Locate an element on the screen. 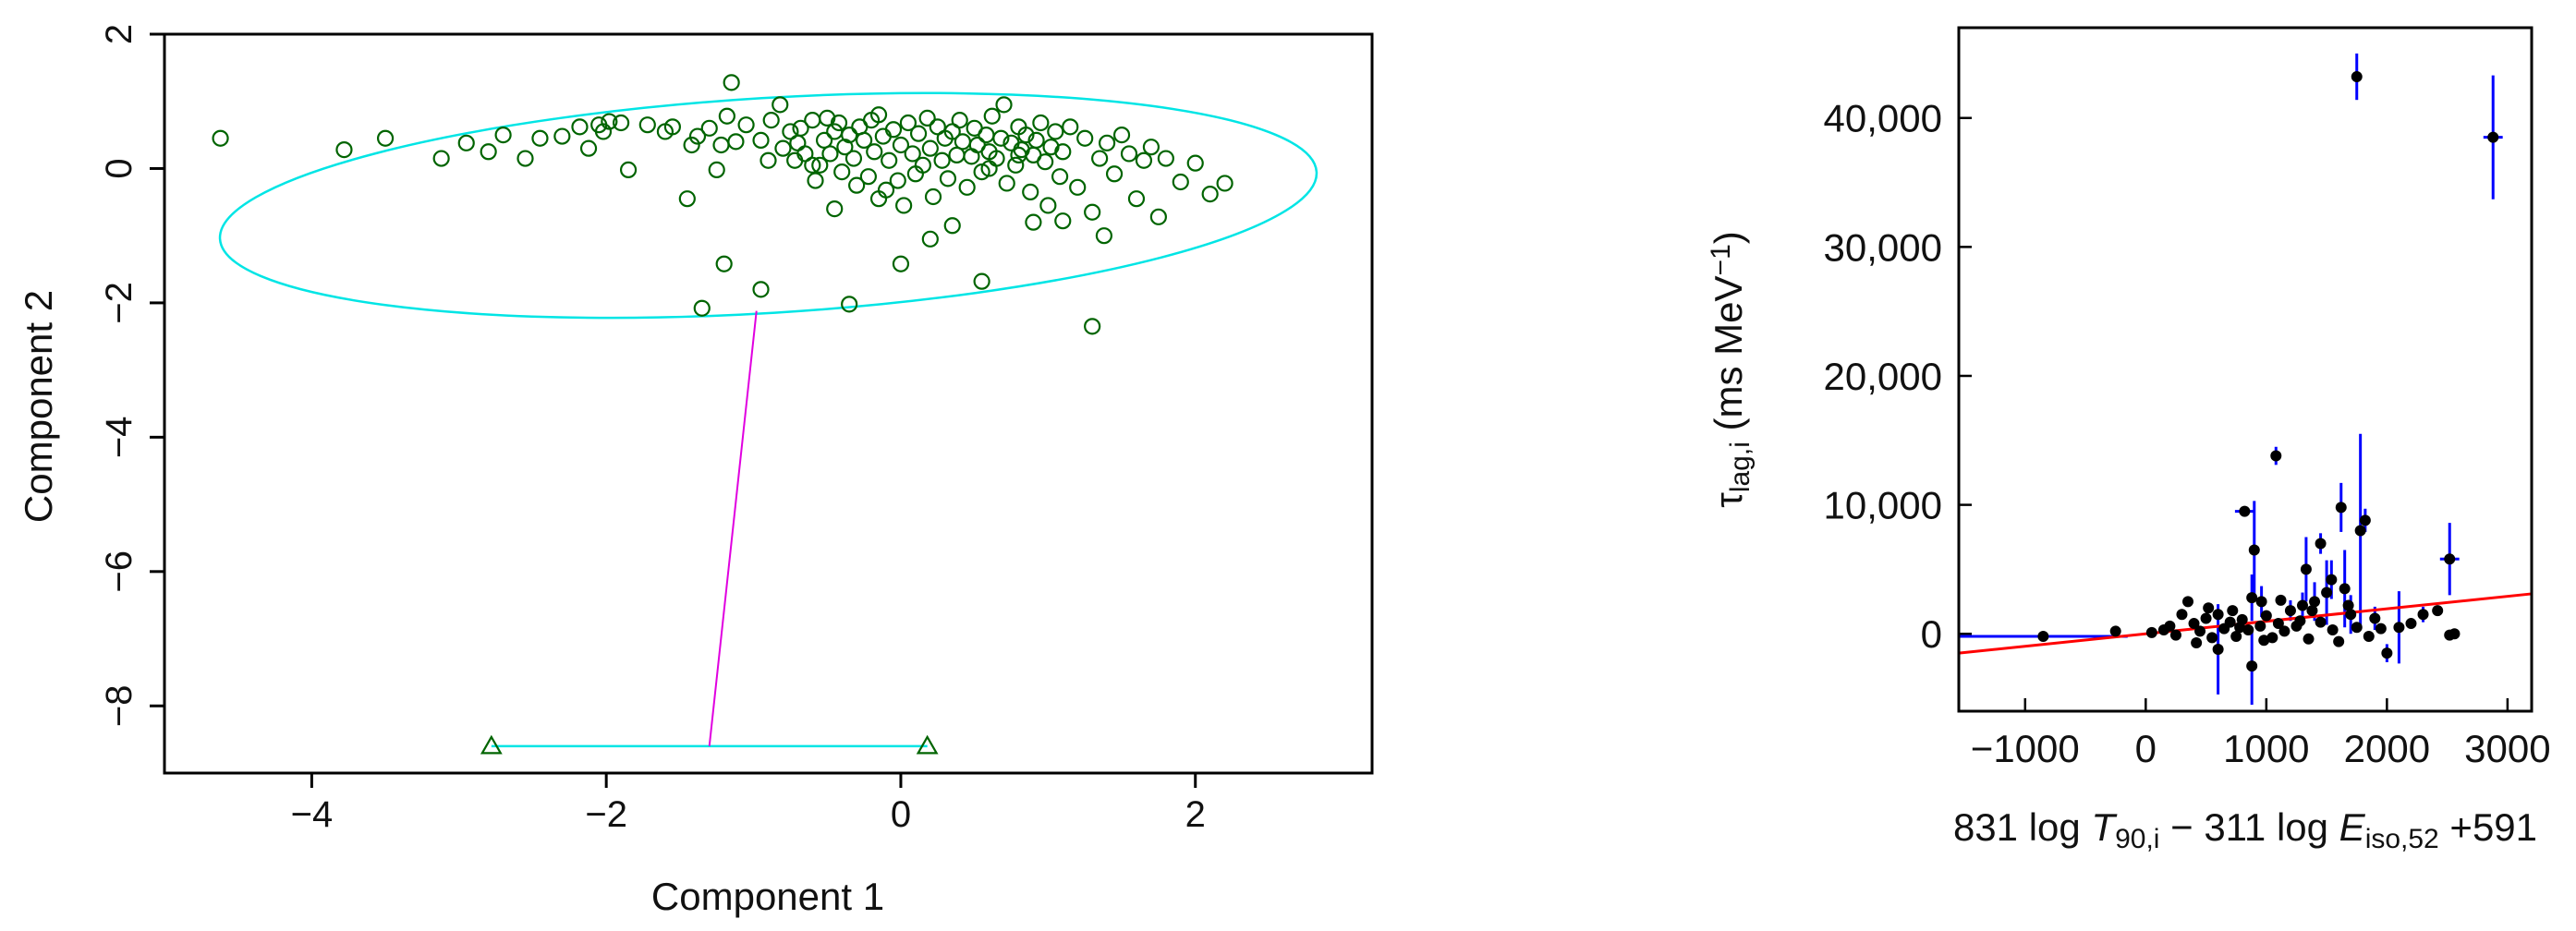 This screenshot has height=931, width=2576. x-tick-label: 3000 is located at coordinates (2507, 748).